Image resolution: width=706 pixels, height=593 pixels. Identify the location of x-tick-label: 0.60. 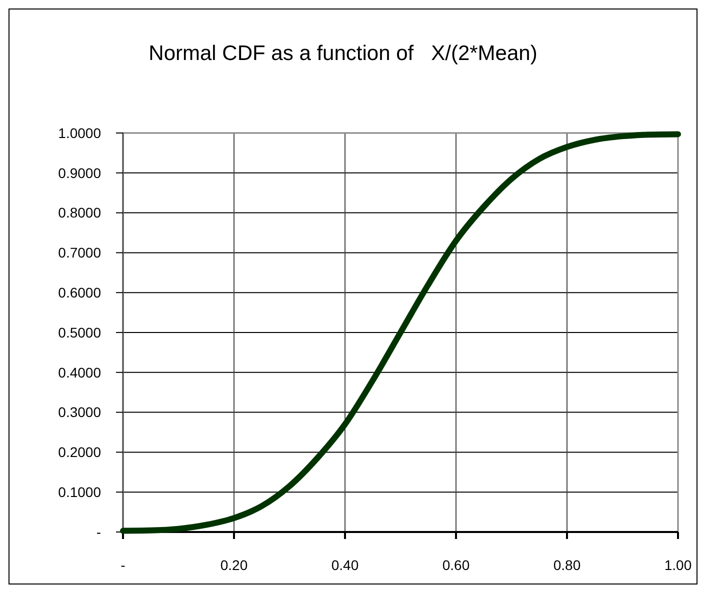
(456, 565).